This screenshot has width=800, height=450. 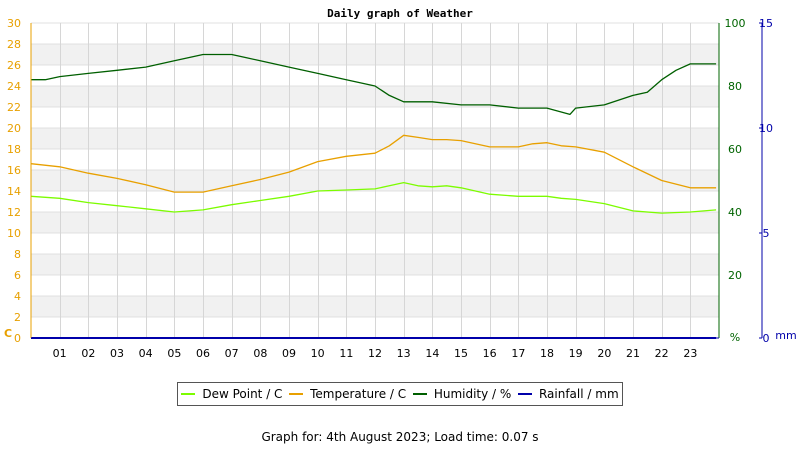 What do you see at coordinates (260, 353) in the screenshot?
I see `x-tick-label: 08` at bounding box center [260, 353].